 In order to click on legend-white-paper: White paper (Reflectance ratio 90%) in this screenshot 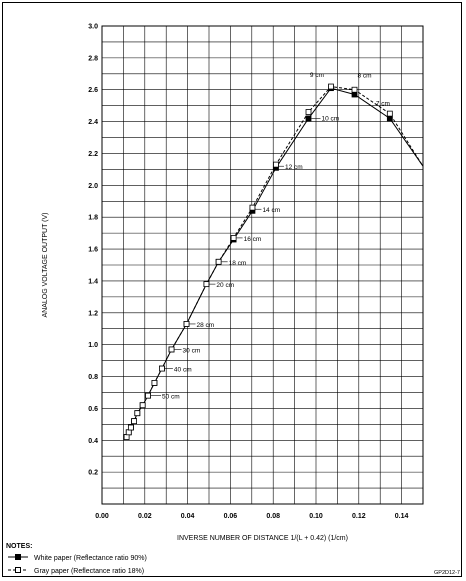, I will do `click(77, 558)`.